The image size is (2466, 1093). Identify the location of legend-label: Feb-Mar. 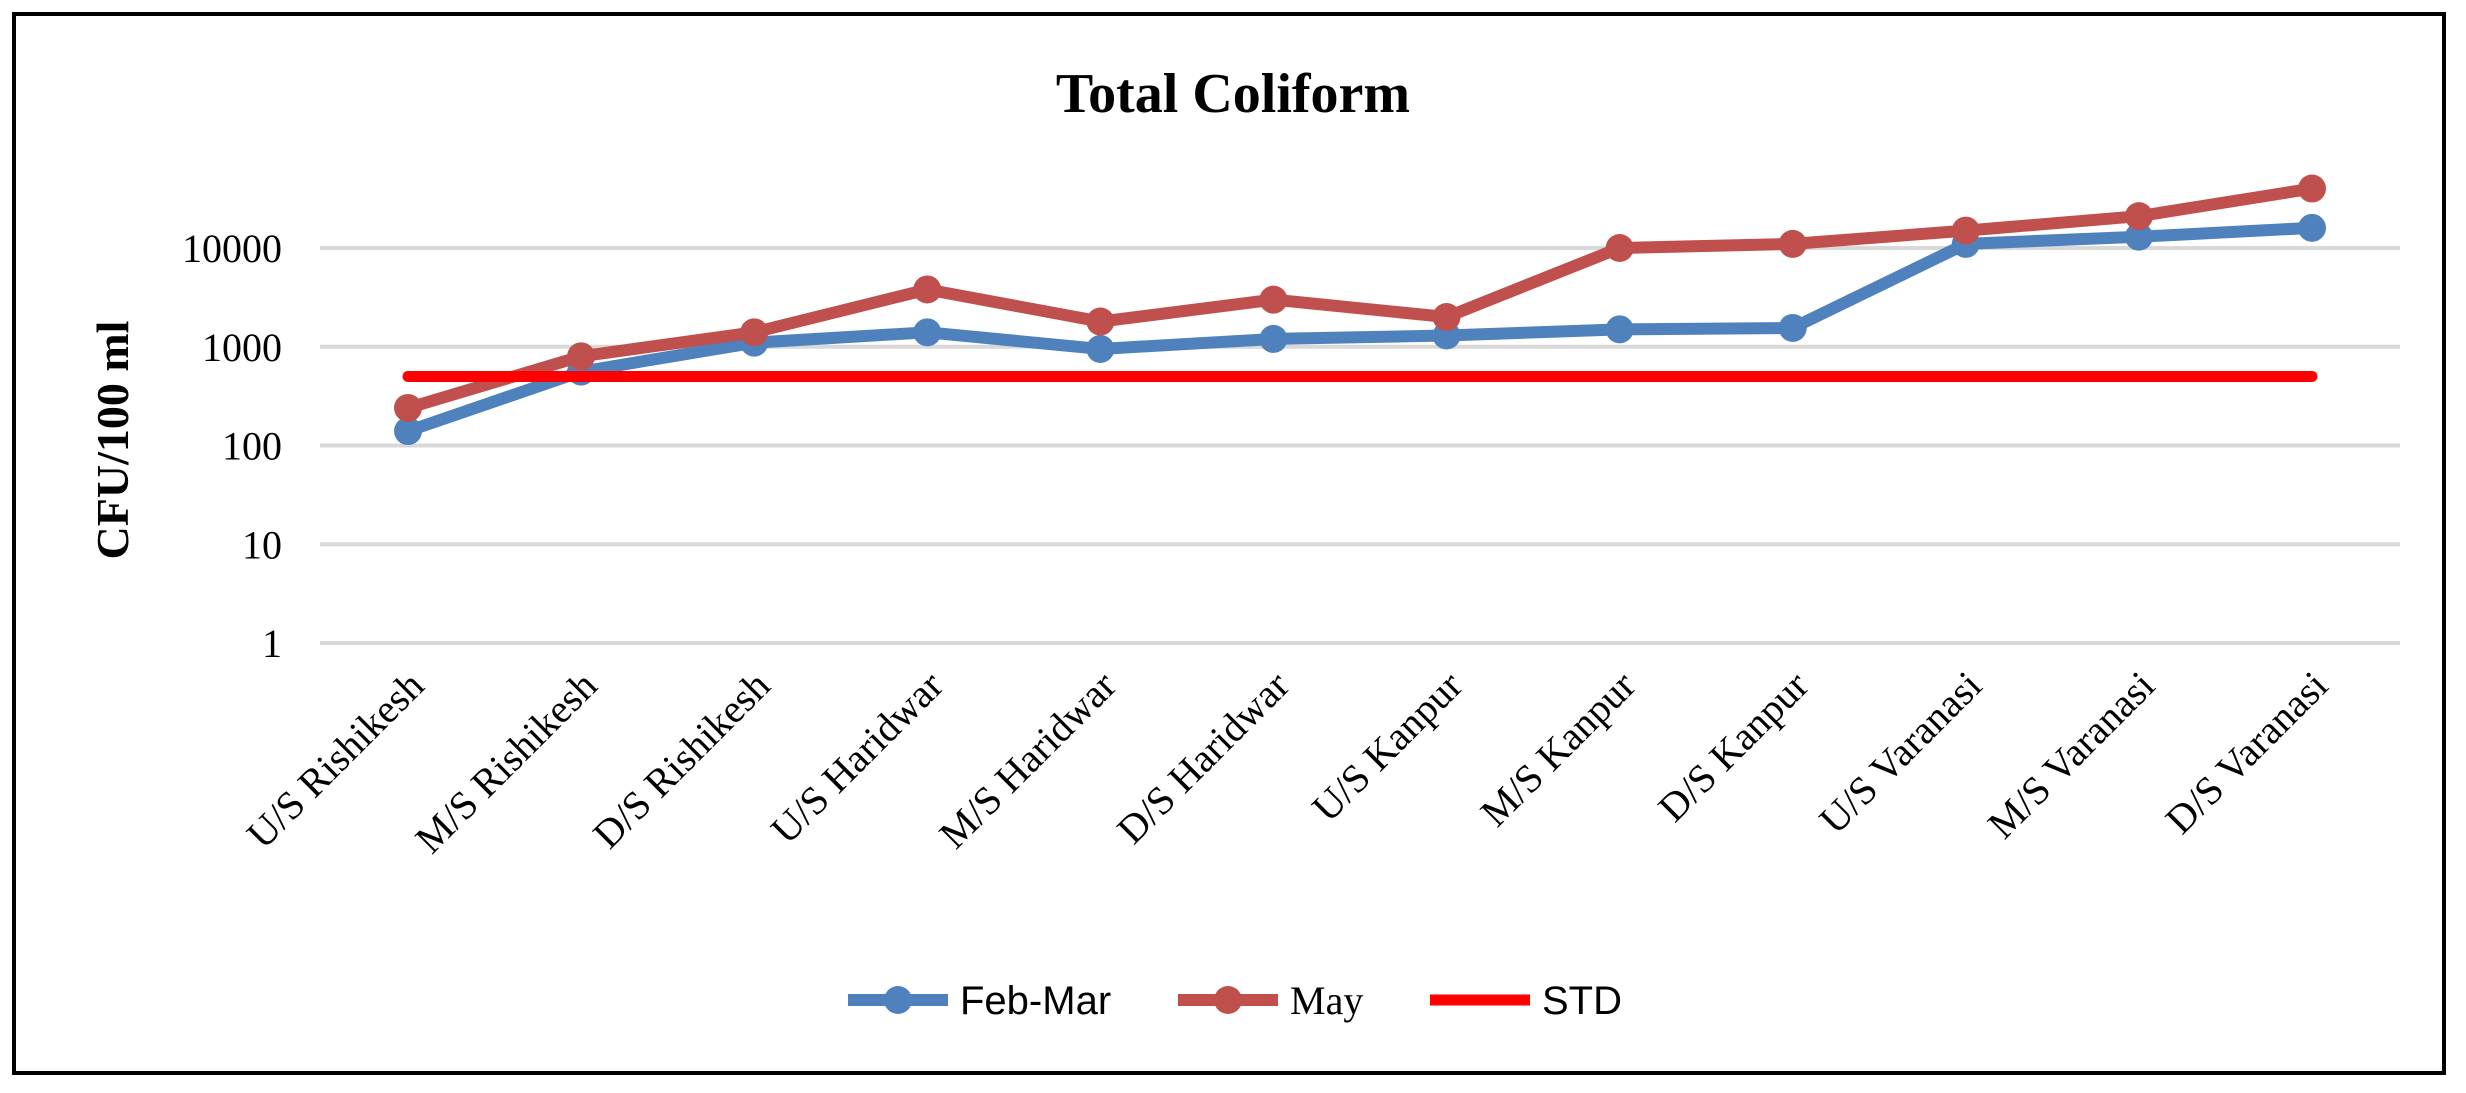
(1035, 1001).